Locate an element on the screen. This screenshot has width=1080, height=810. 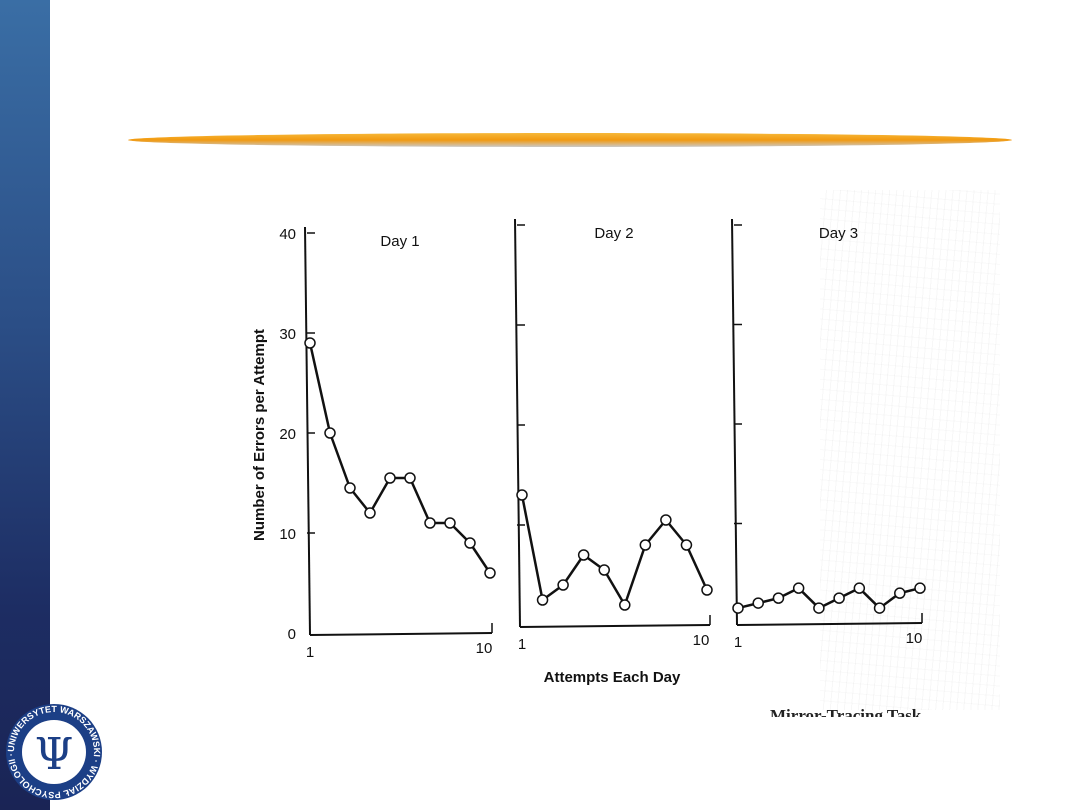
panel-3-x-first-label: 1 is located at coordinates (738, 642).